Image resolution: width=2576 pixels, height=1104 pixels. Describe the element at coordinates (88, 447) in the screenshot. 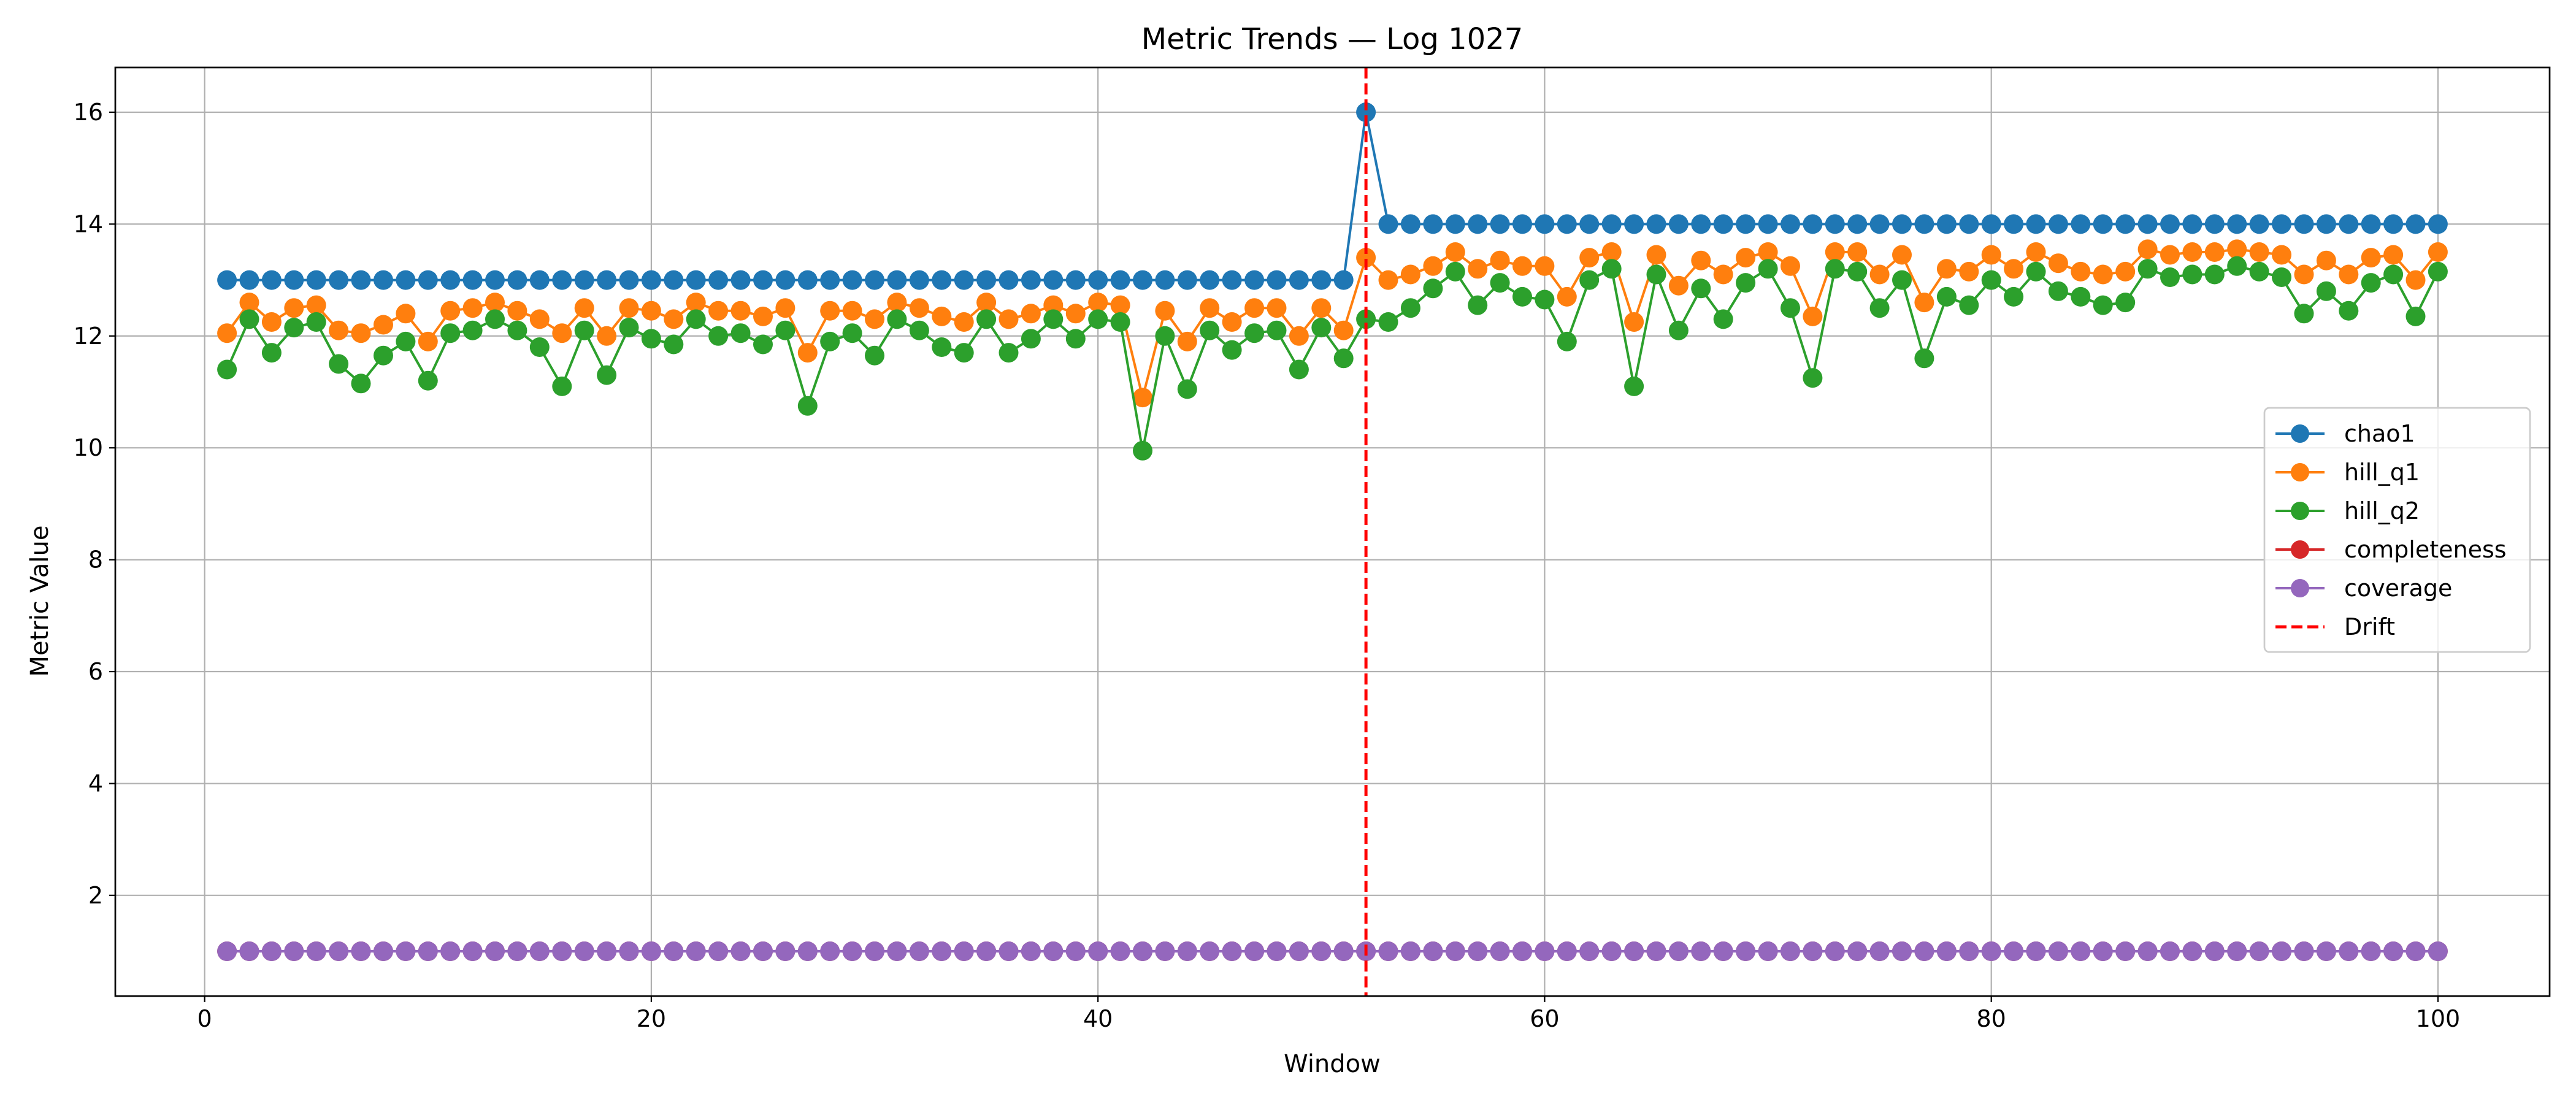

I see `y-tick-label: 10` at that location.